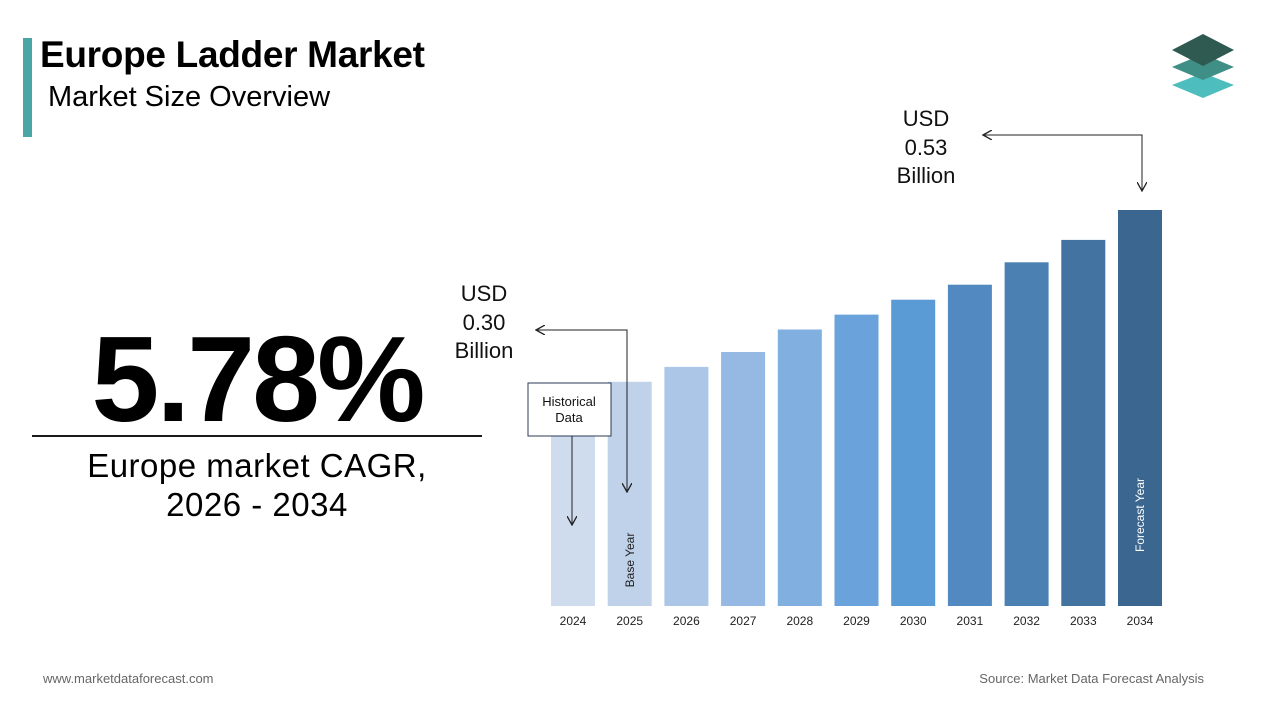 The width and height of the screenshot is (1280, 720). I want to click on x-tick-label-2024: 2024, so click(573, 621).